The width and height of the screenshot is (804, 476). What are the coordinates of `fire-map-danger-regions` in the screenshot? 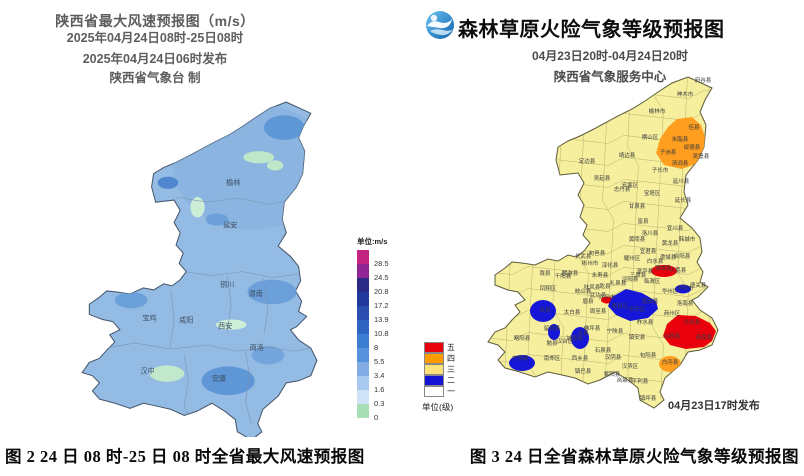 It's located at (612, 244).